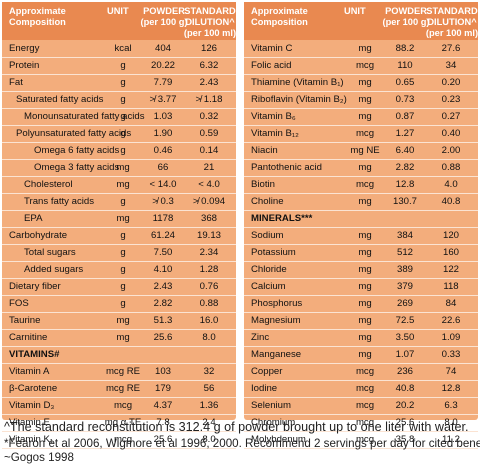 The image size is (480, 472). What do you see at coordinates (404, 371) in the screenshot?
I see `powder-value: 236` at bounding box center [404, 371].